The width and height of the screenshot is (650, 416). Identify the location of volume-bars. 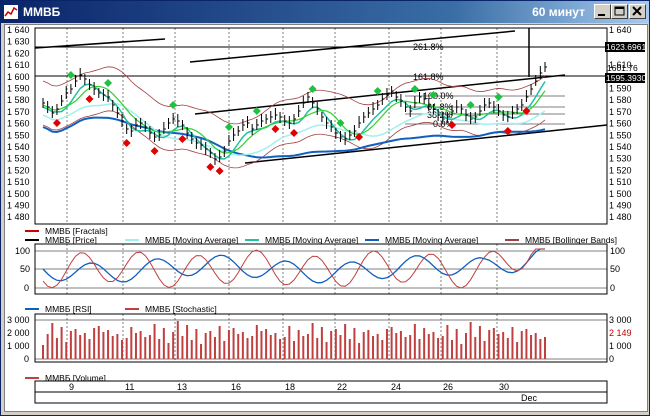
(294, 340).